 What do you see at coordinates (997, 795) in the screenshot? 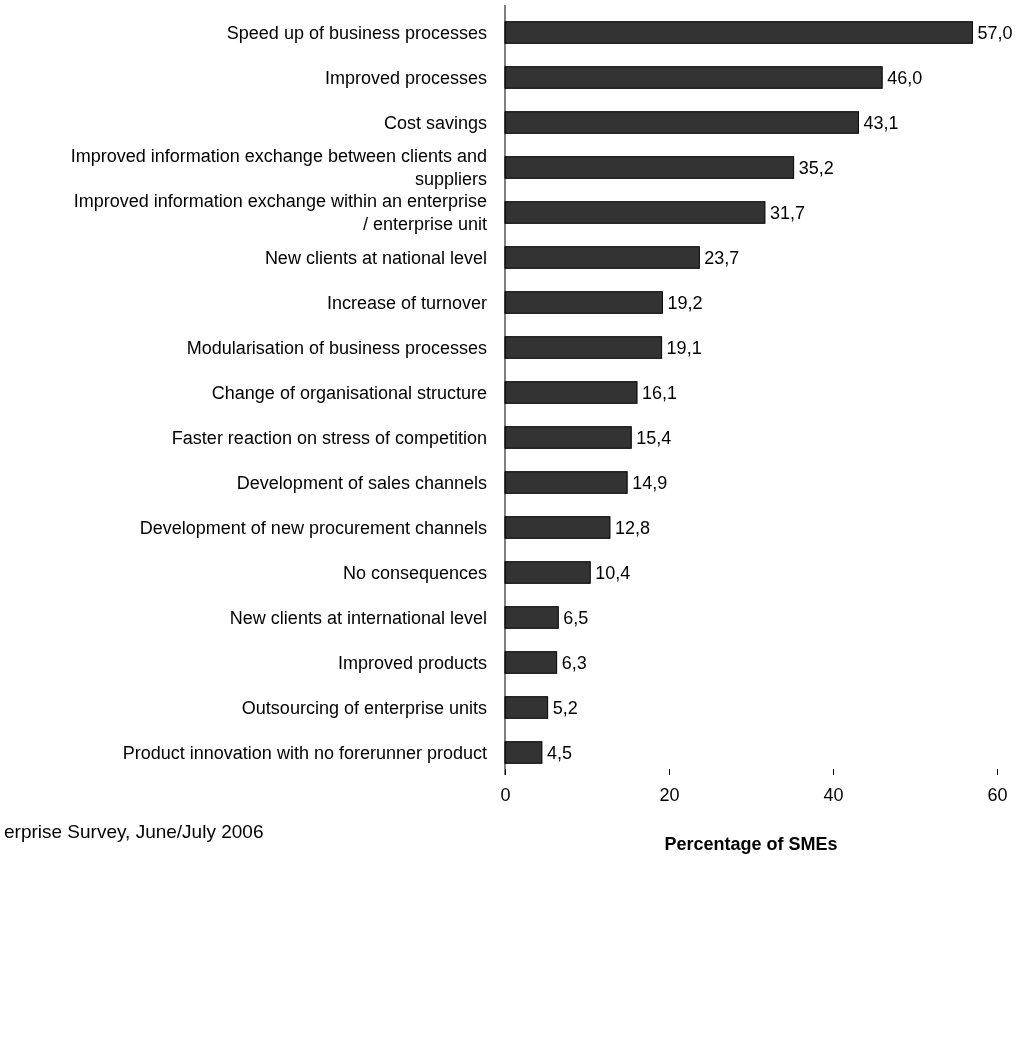
I see `x-tick-label: 60` at bounding box center [997, 795].